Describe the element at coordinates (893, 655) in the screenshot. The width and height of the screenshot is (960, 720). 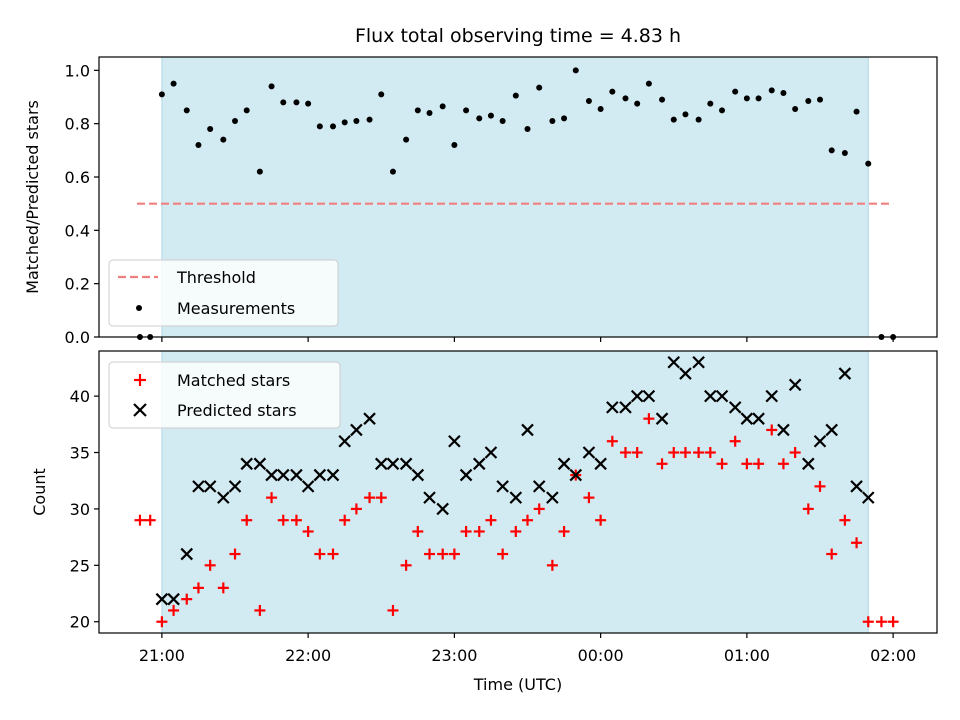
I see `x-tick-label: 02:00` at that location.